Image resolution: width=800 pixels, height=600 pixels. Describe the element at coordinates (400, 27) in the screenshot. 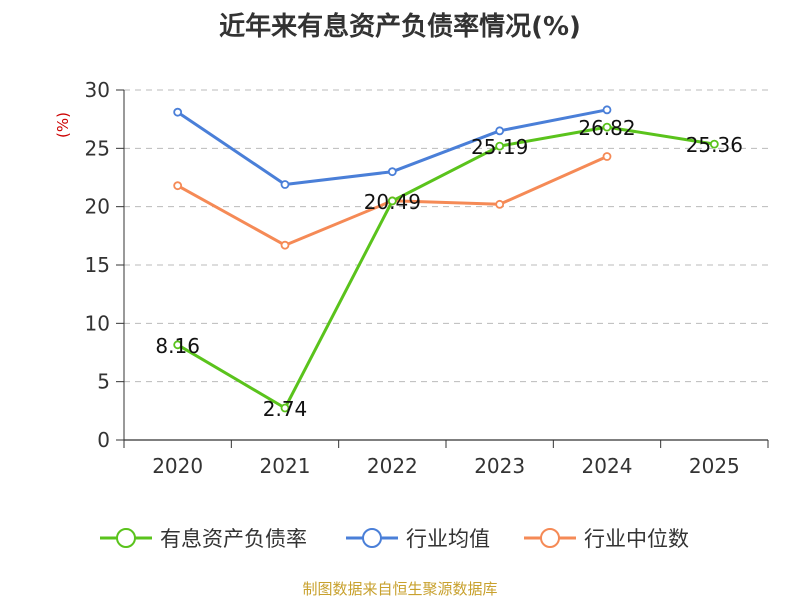

I see `chart-title: 近年来有息资产负债率情况(%)` at that location.